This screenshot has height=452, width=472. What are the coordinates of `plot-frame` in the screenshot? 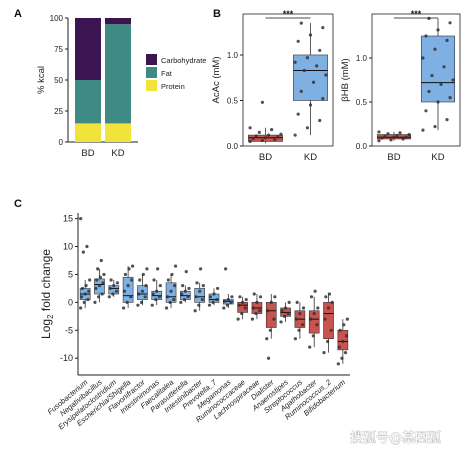 It's located at (288, 80).